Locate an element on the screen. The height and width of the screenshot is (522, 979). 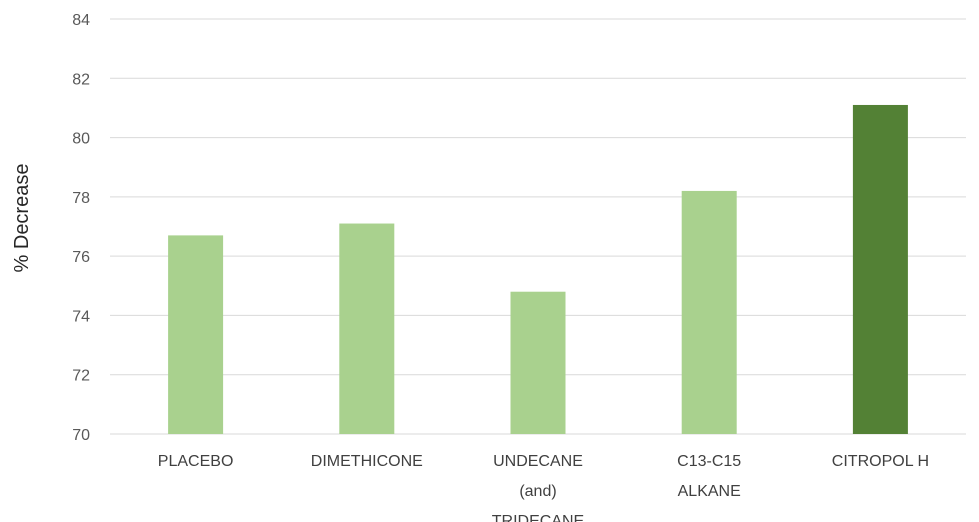
y-tick-label: 70 is located at coordinates (81, 435).